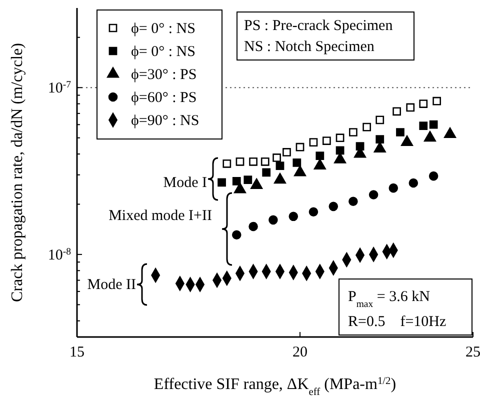 This screenshot has width=480, height=401. I want to click on y-axis-title: Crack propagation rate, da/dN (m/cycle), so click(17, 172).